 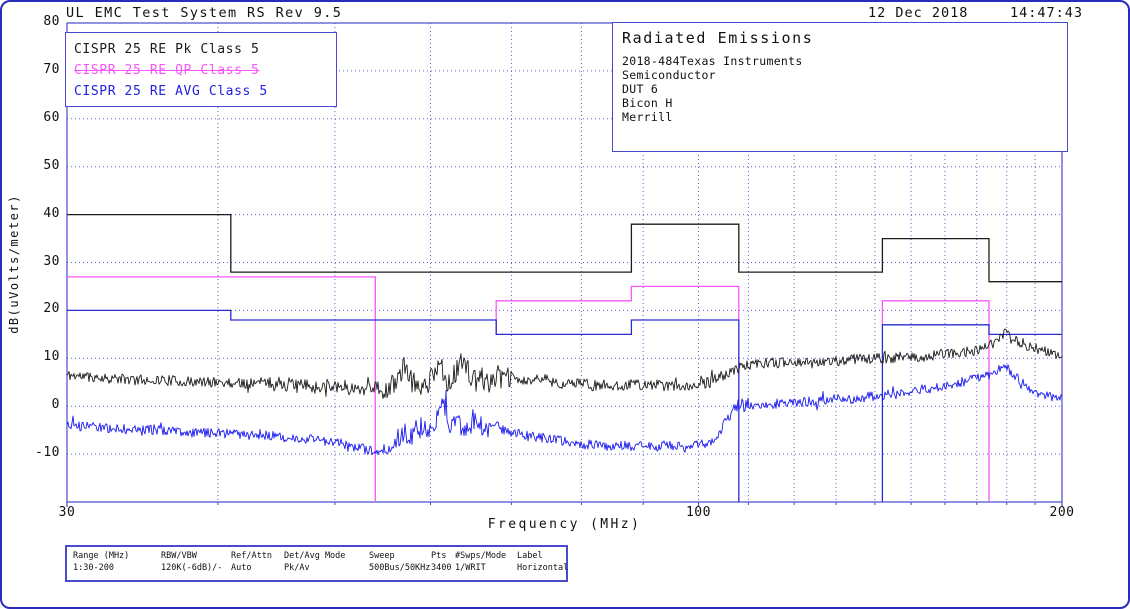 I want to click on settings-col-range: Range (MHz) 1:30-200, so click(x=117, y=563).